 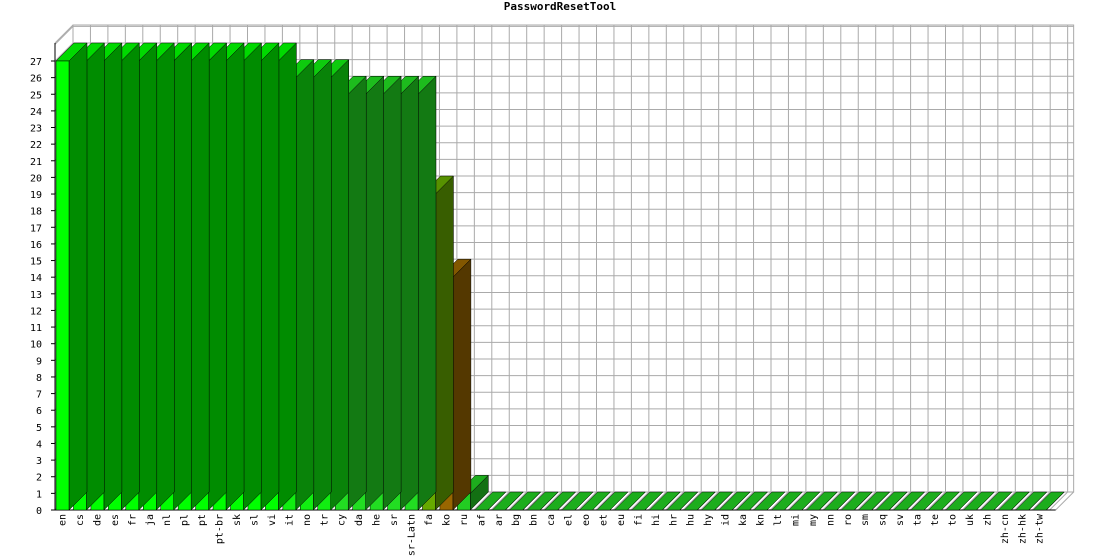 I want to click on y-tick-label: 25, so click(x=36, y=95).